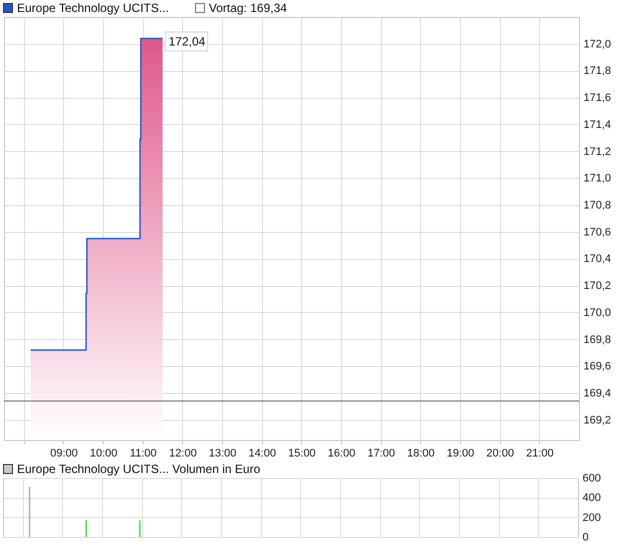 This screenshot has width=620, height=546. What do you see at coordinates (598, 124) in the screenshot?
I see `y-tick-label: 171,4` at bounding box center [598, 124].